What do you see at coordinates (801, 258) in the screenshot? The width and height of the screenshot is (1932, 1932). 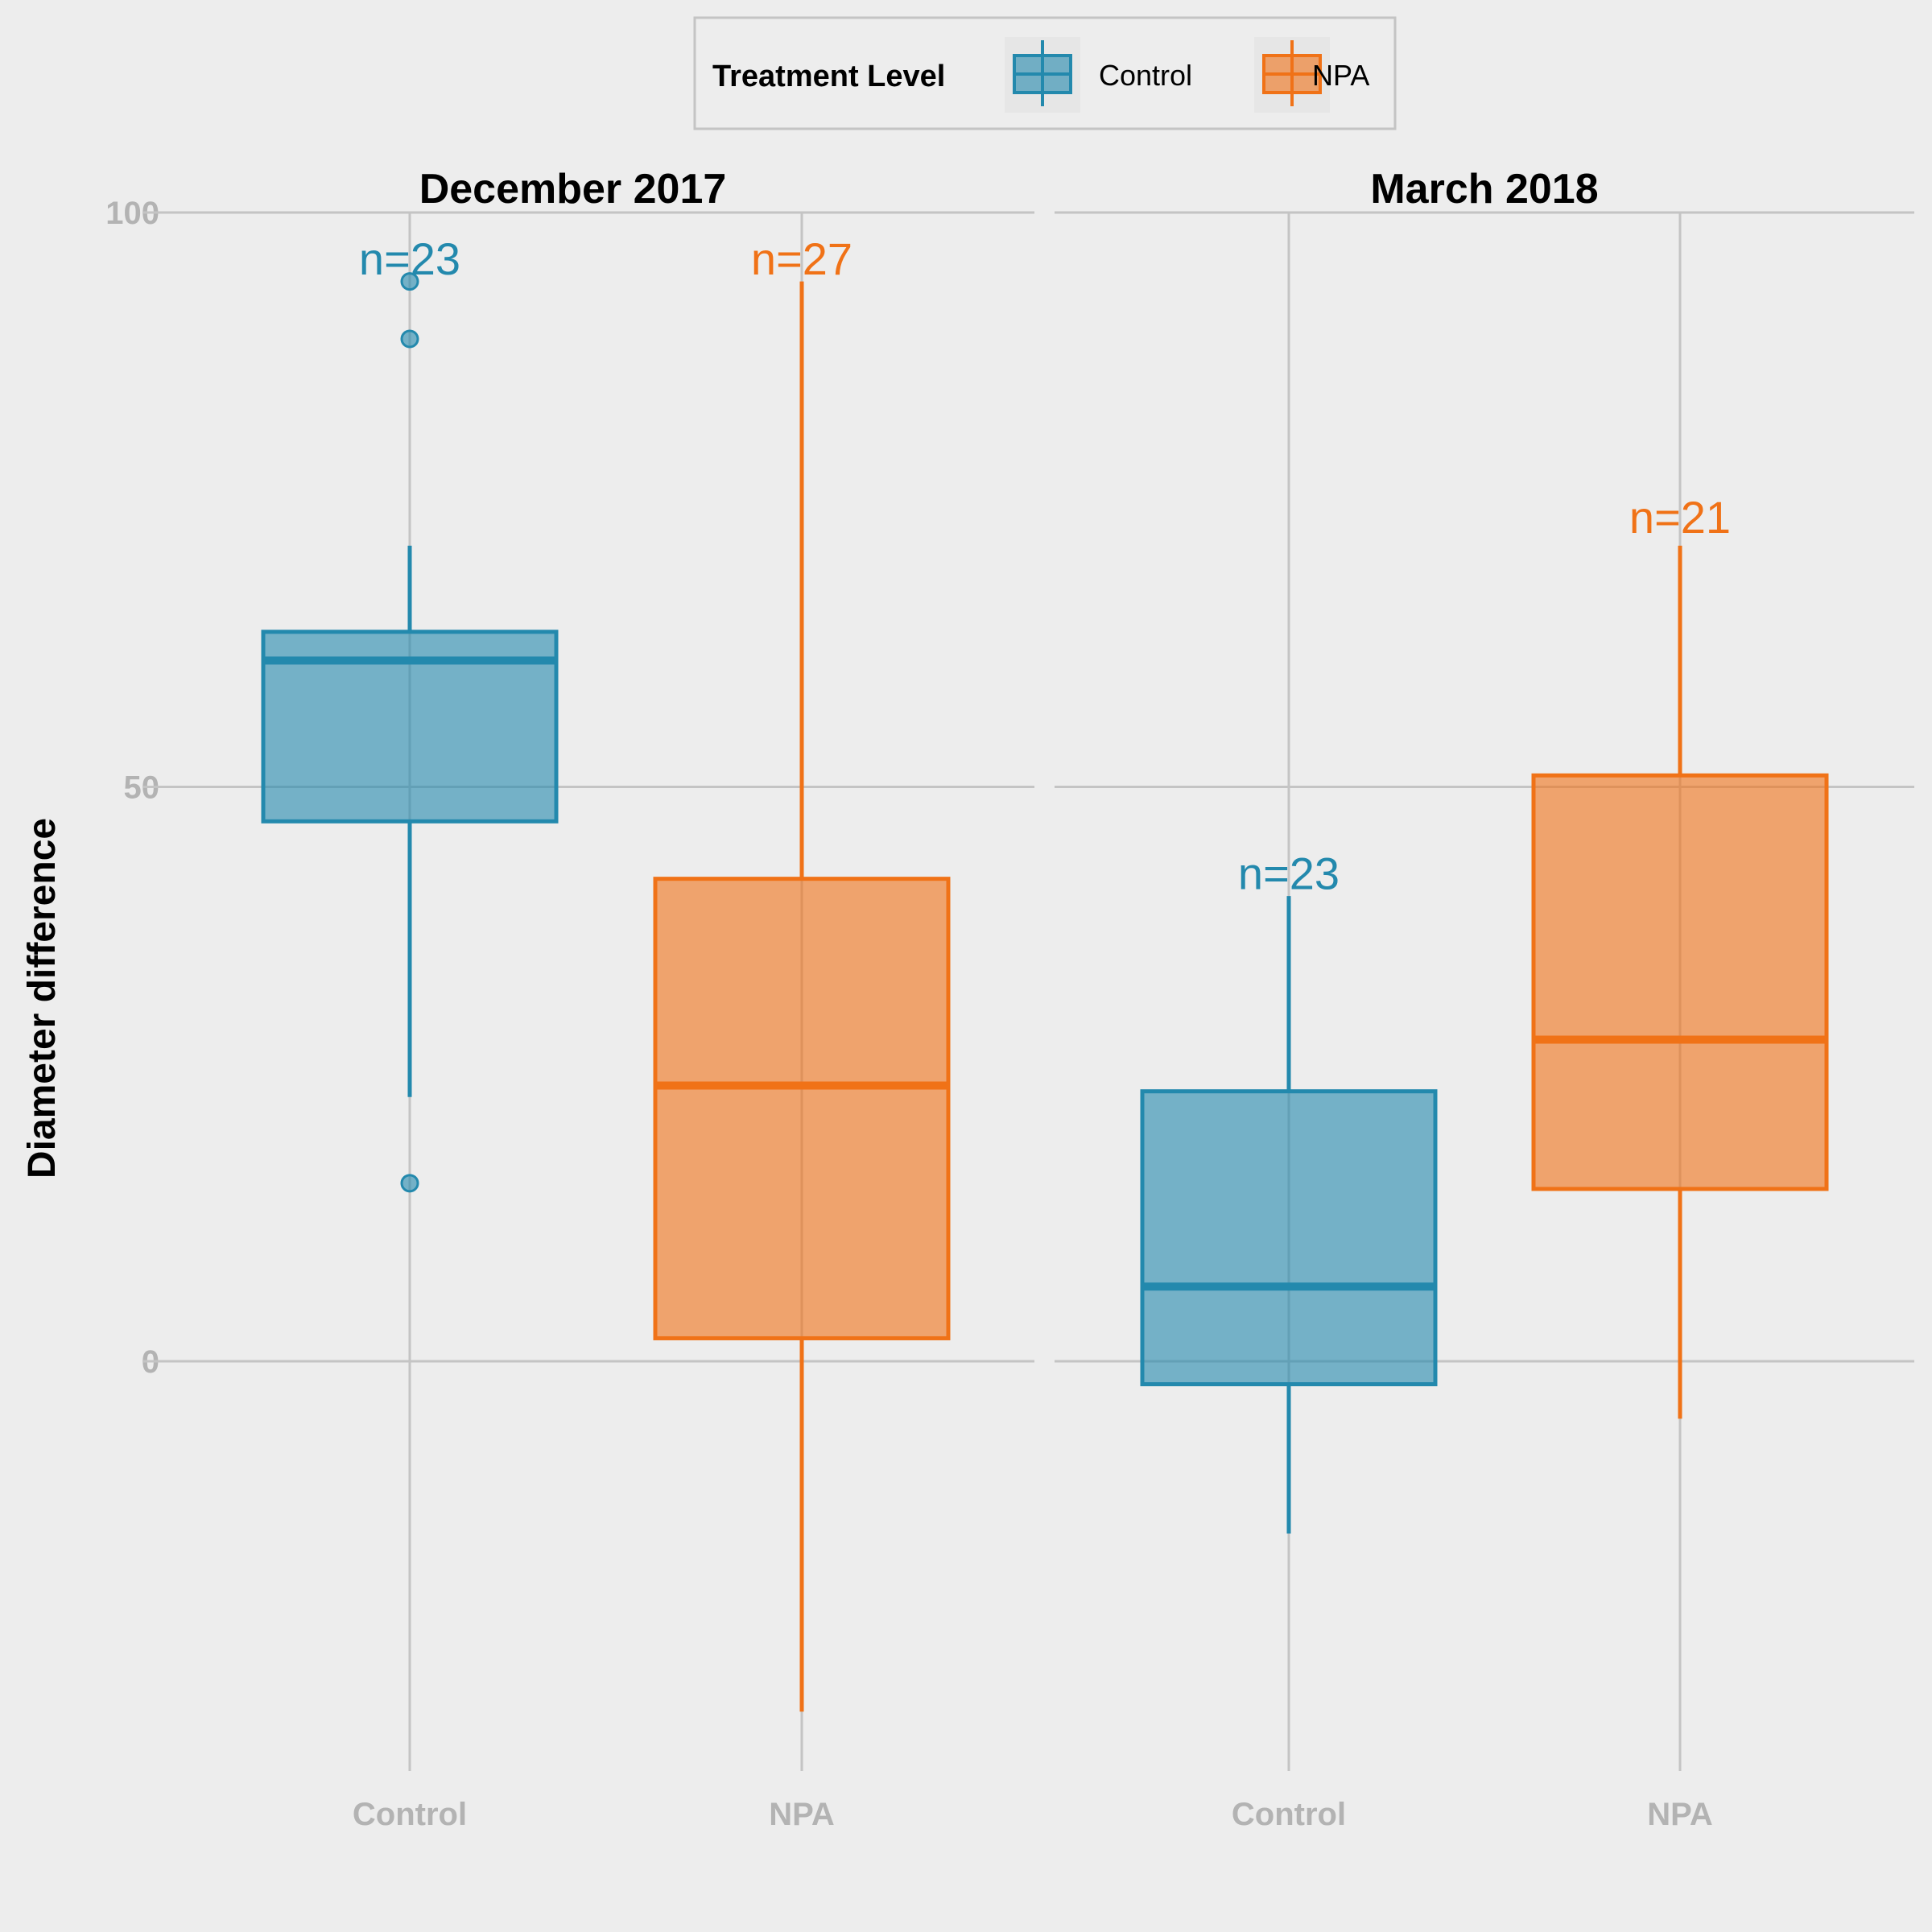 I see `n-label: n=27` at bounding box center [801, 258].